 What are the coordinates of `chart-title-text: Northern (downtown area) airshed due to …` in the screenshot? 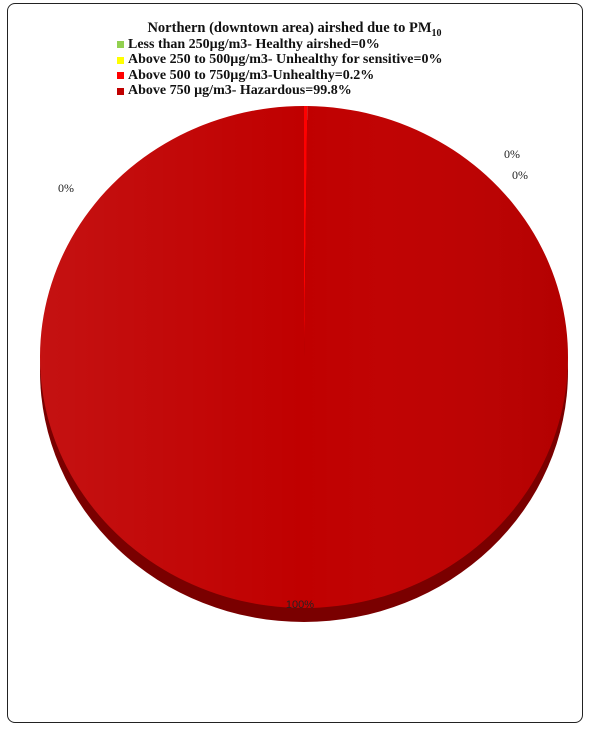 It's located at (289, 28).